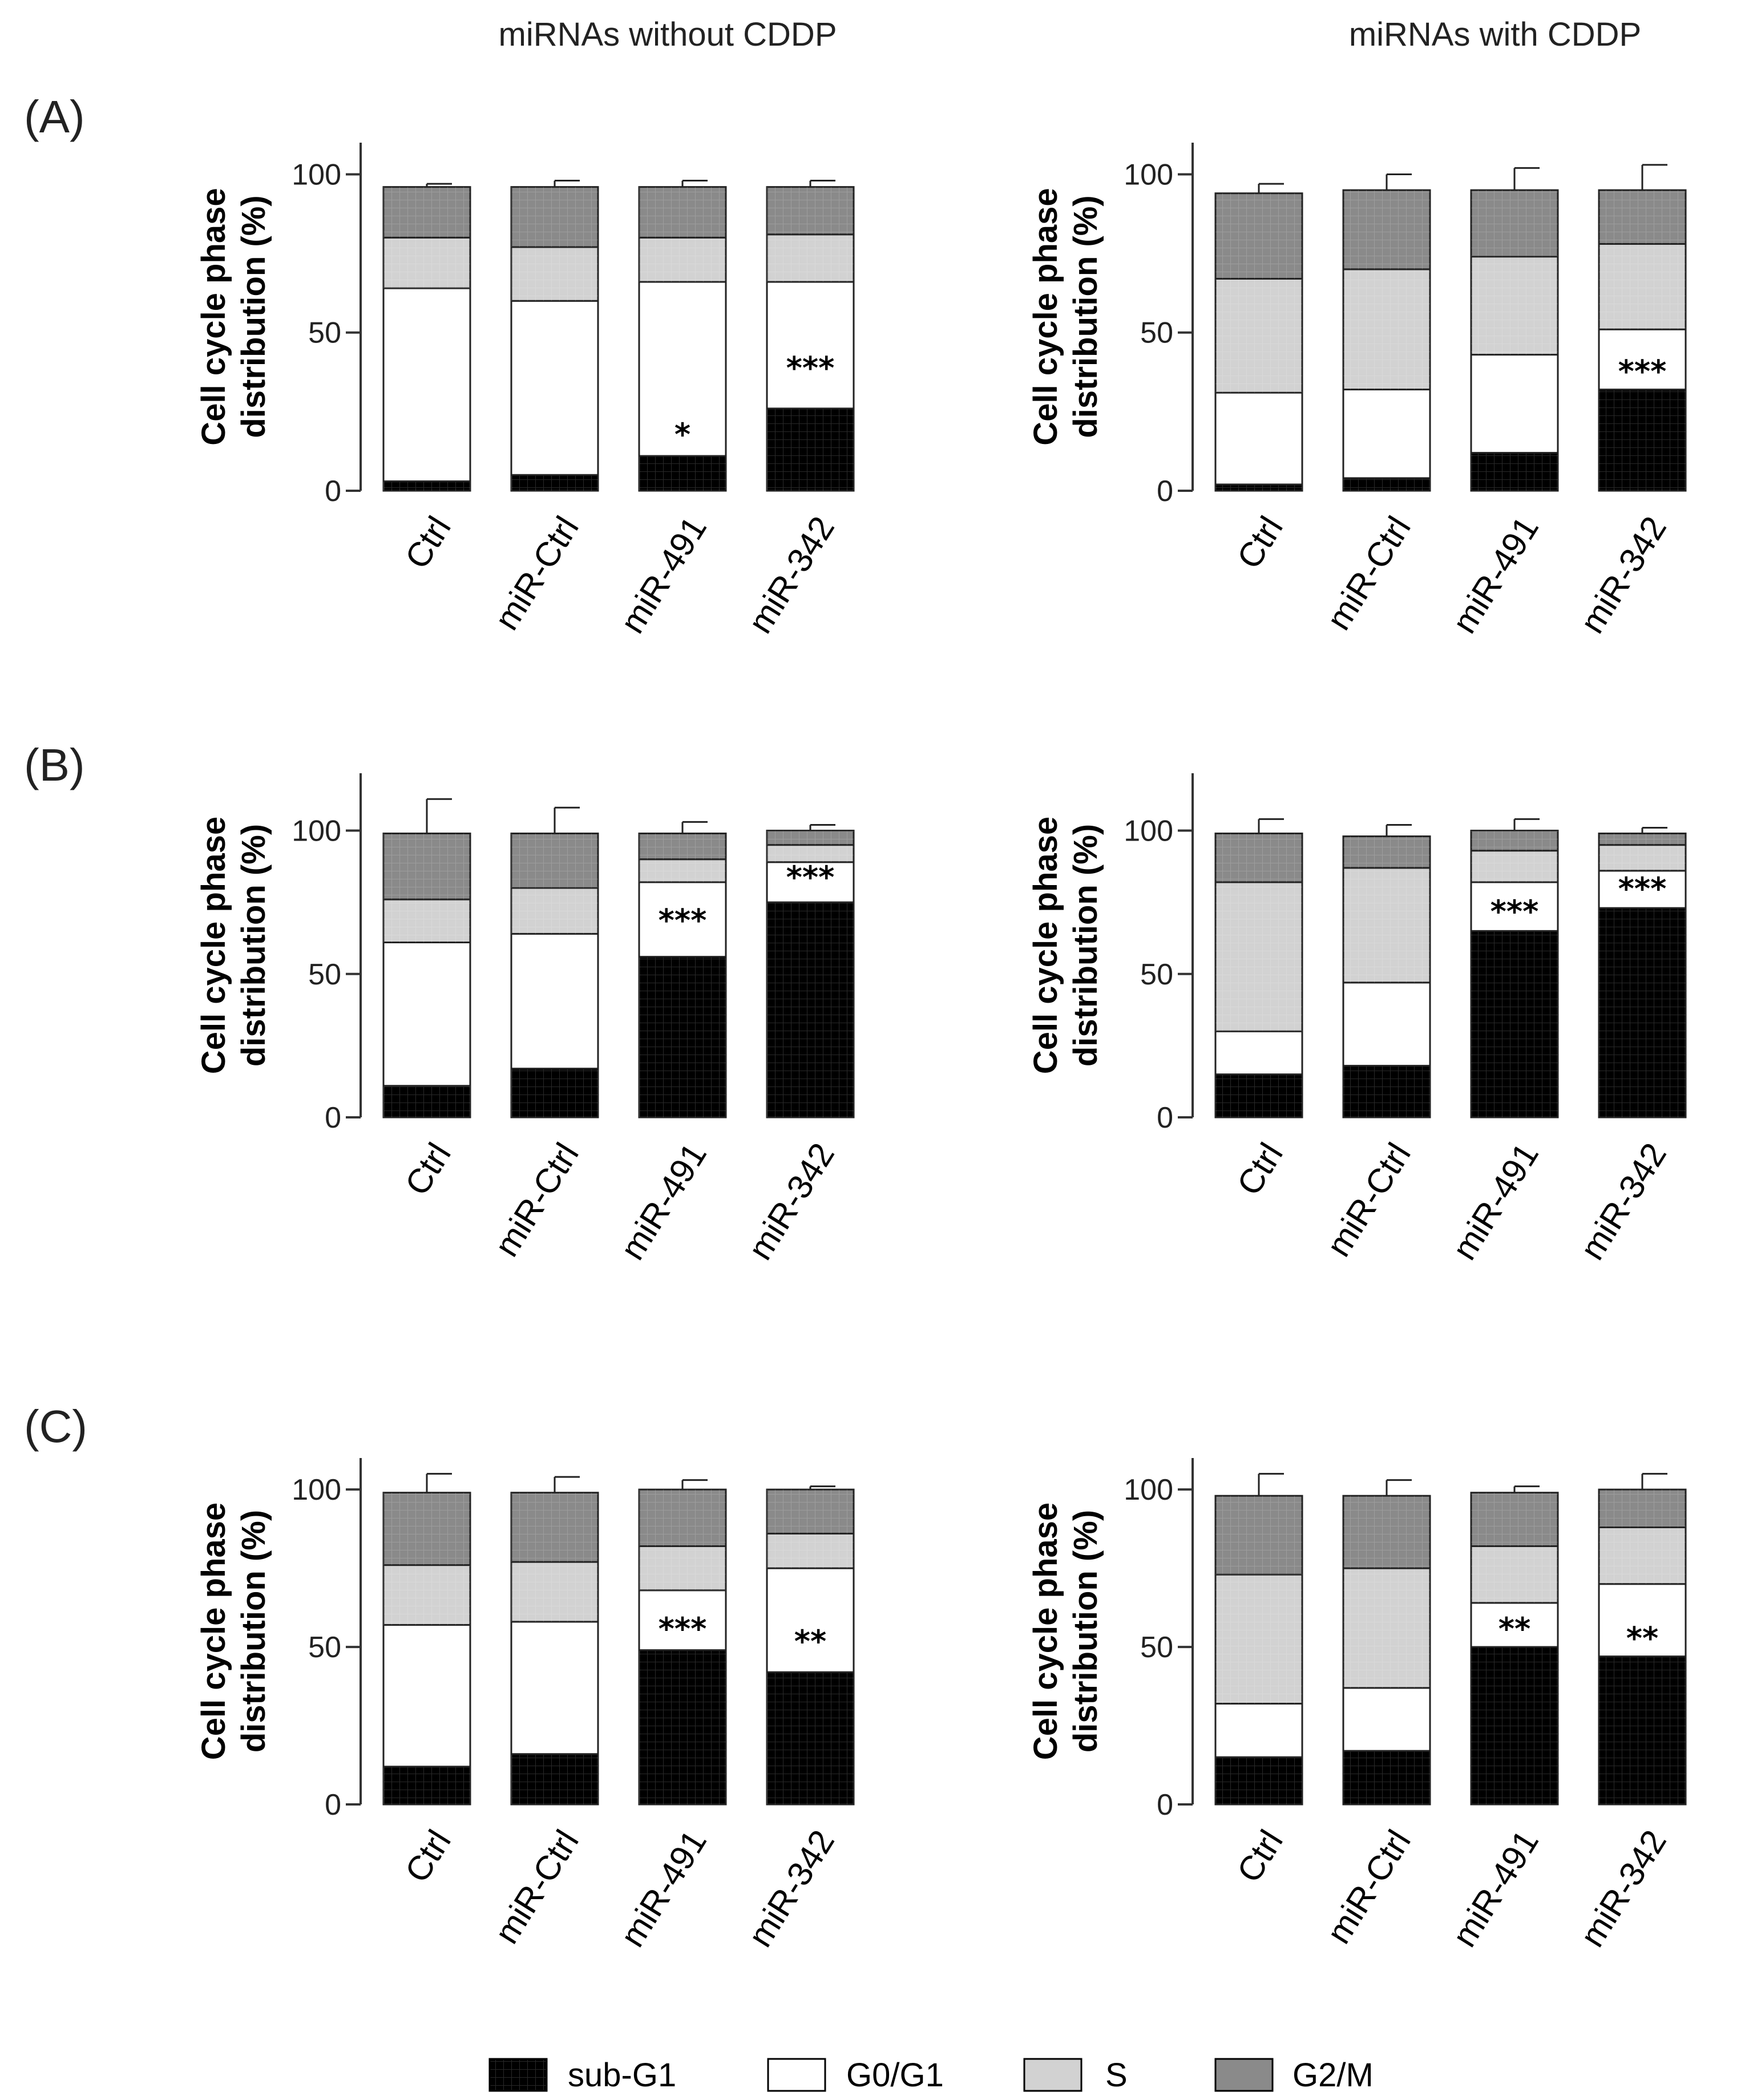 This screenshot has width=1753, height=2100. I want to click on significance-marker: *, so click(682, 435).